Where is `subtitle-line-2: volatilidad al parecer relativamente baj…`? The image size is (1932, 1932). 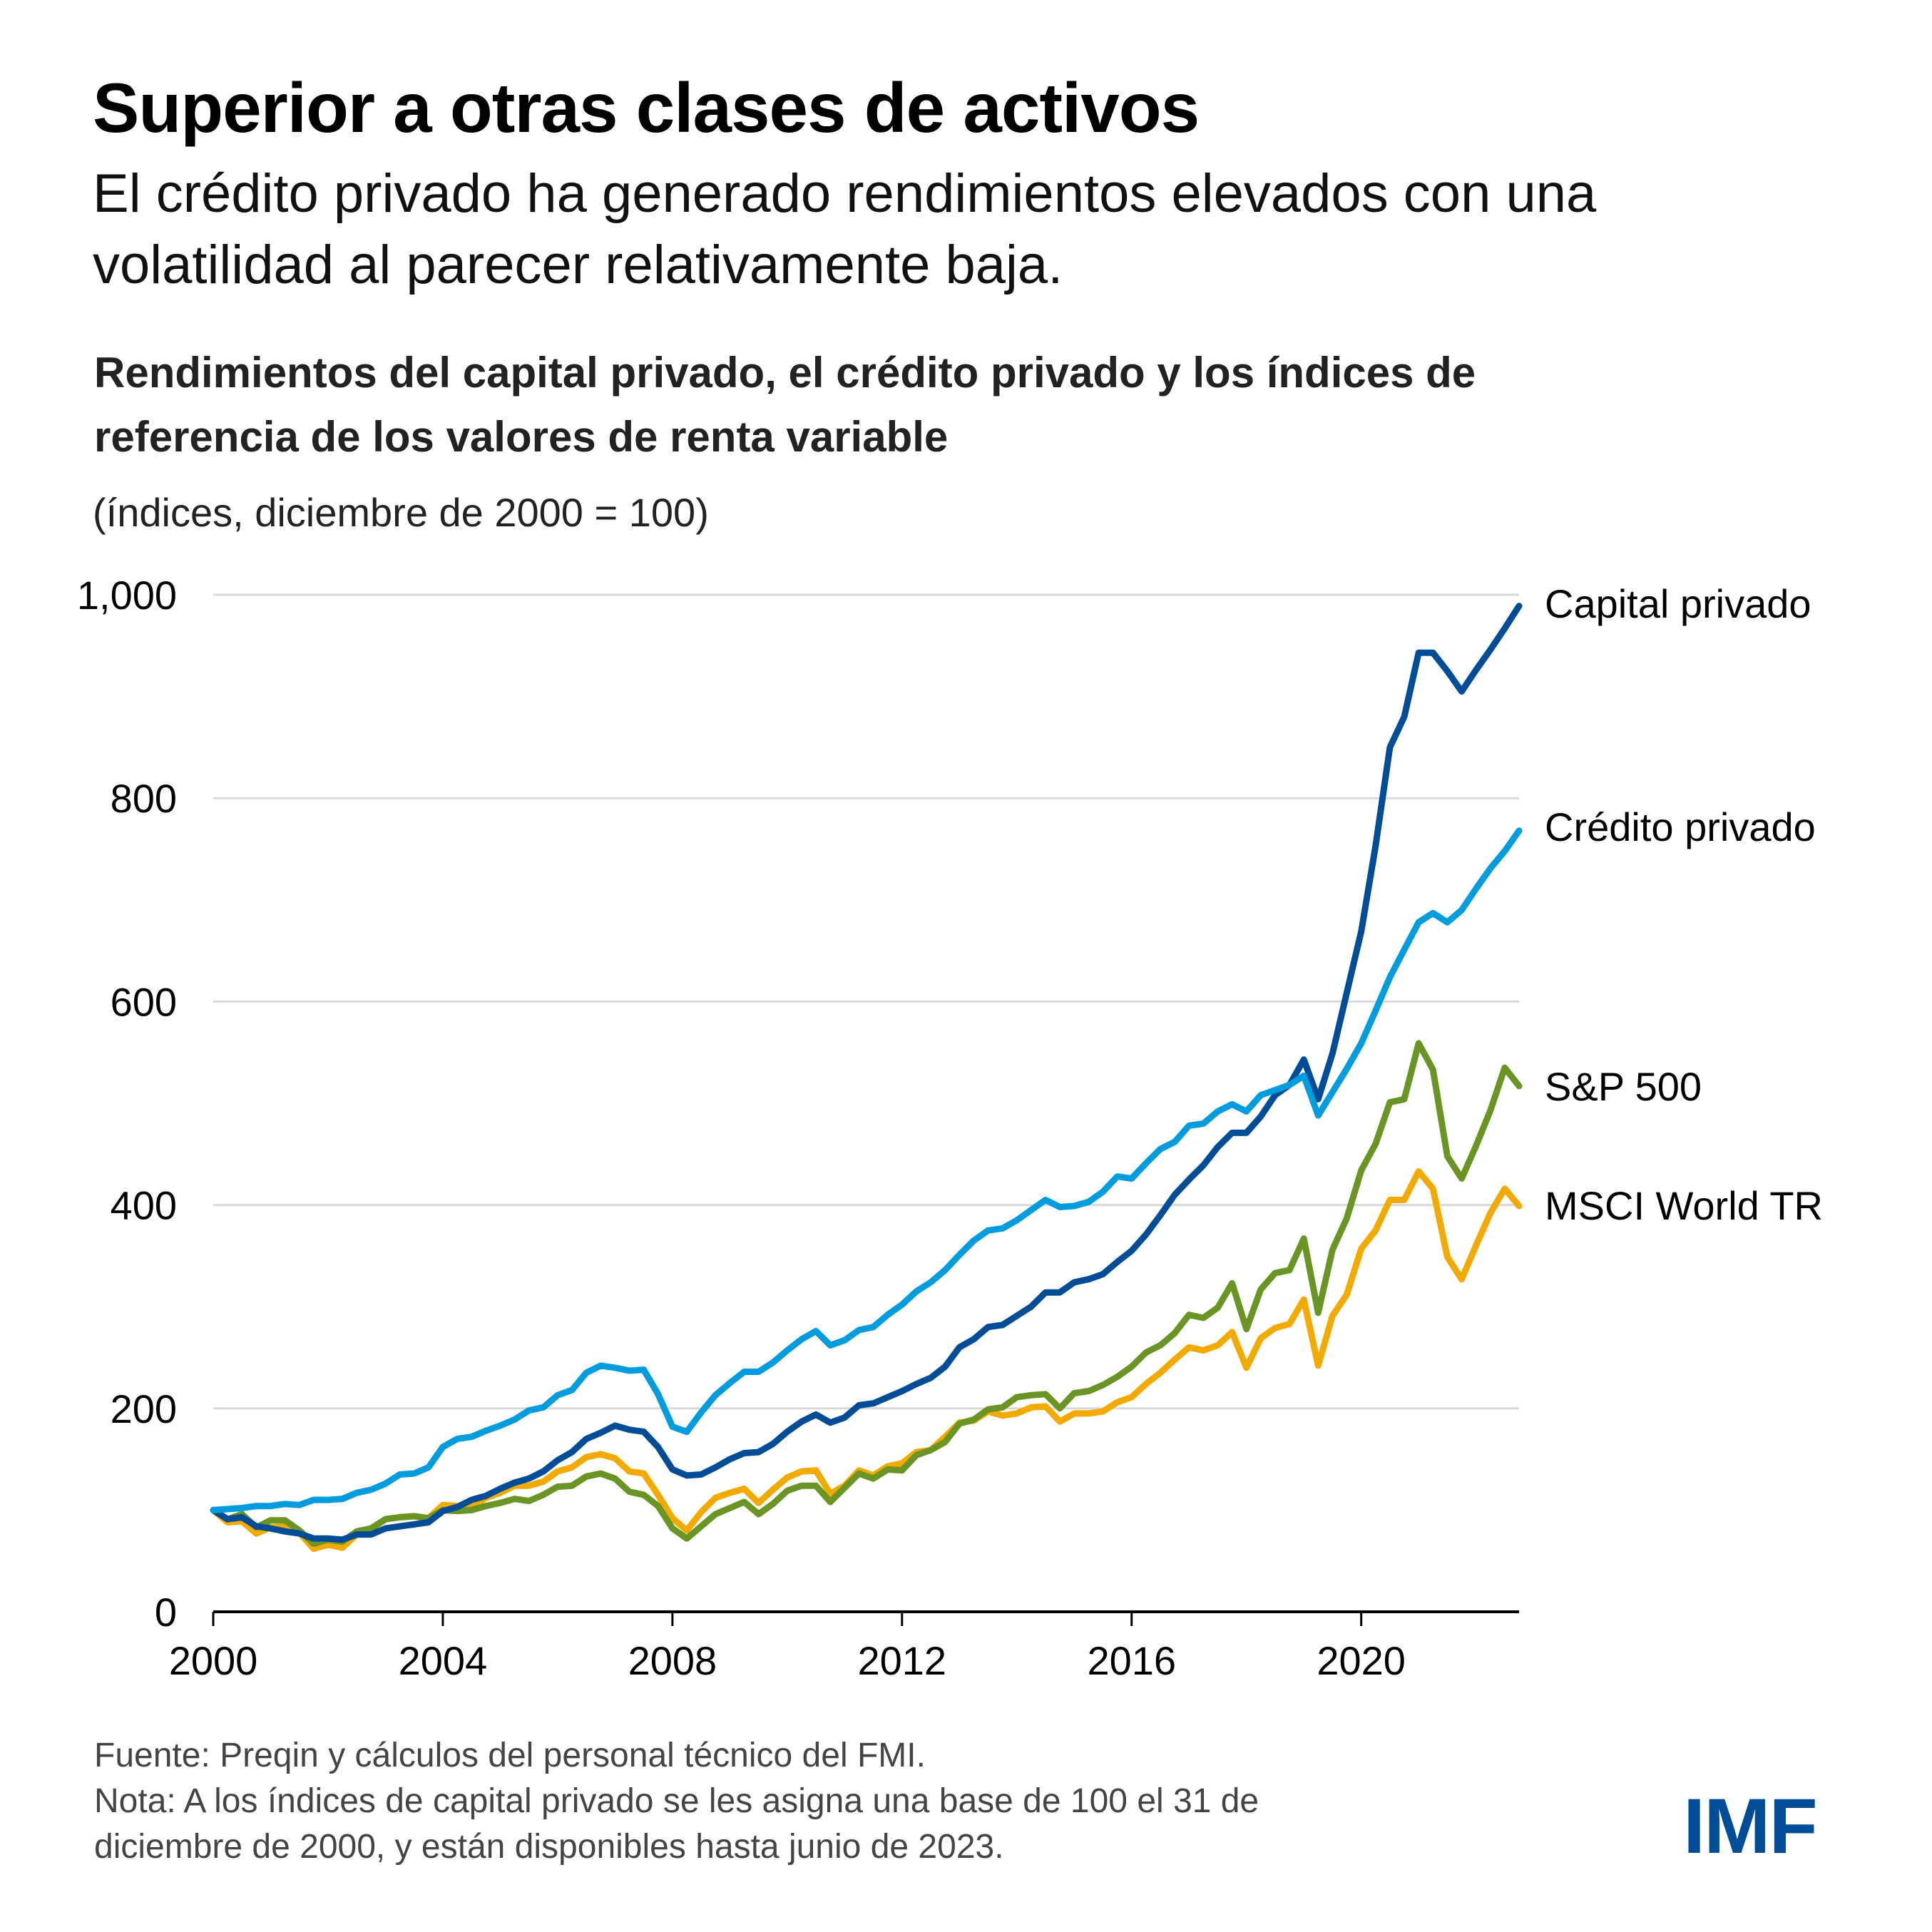
subtitle-line-2: volatilidad al parecer relativamente baj… is located at coordinates (578, 265).